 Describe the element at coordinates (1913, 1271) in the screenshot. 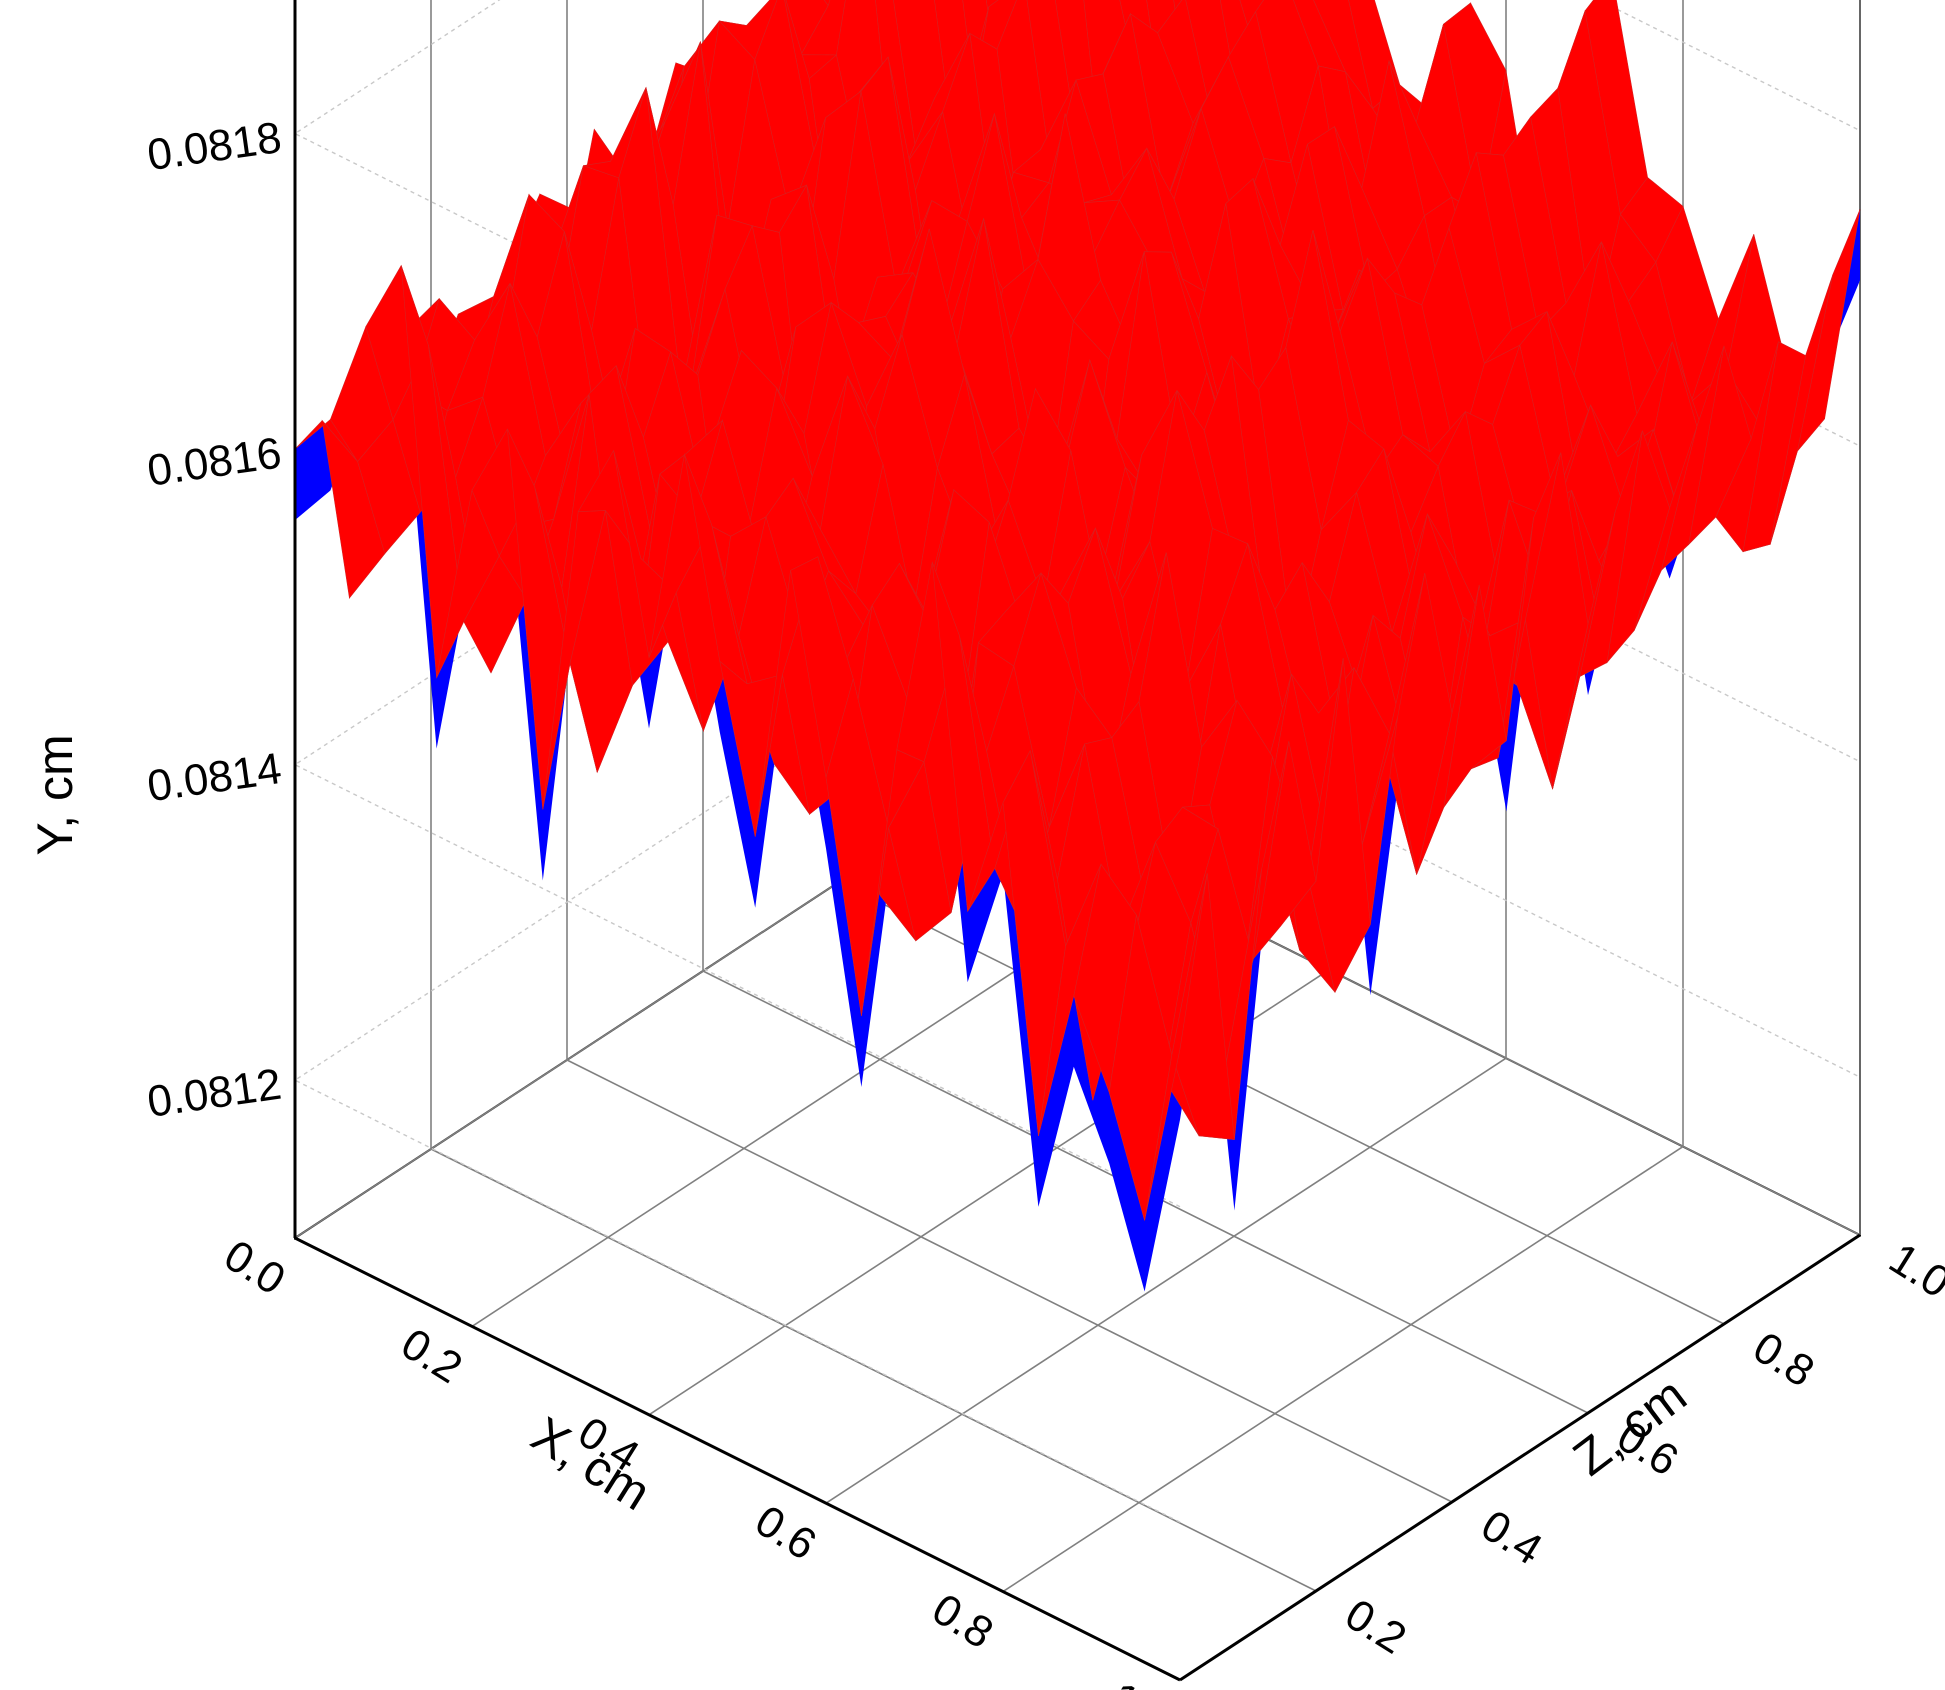

I see `z-tick-label: 1.0` at that location.